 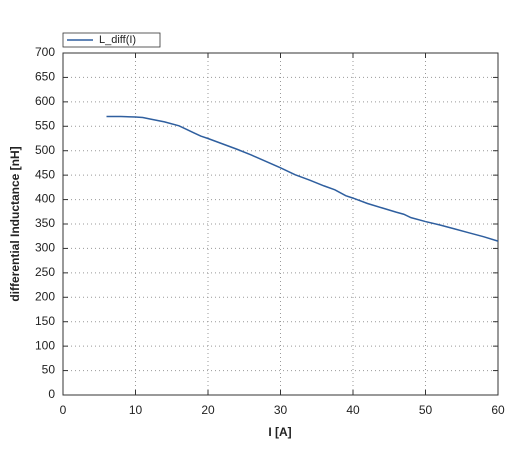 What do you see at coordinates (49, 370) in the screenshot?
I see `y-tick-label: 50` at bounding box center [49, 370].